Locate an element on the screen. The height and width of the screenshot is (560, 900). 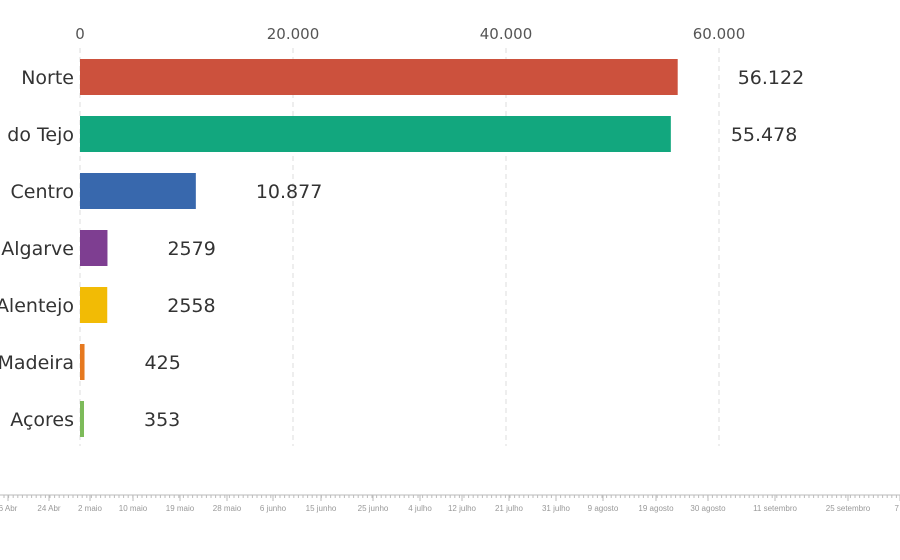
category-label: Açores is located at coordinates (42, 420).